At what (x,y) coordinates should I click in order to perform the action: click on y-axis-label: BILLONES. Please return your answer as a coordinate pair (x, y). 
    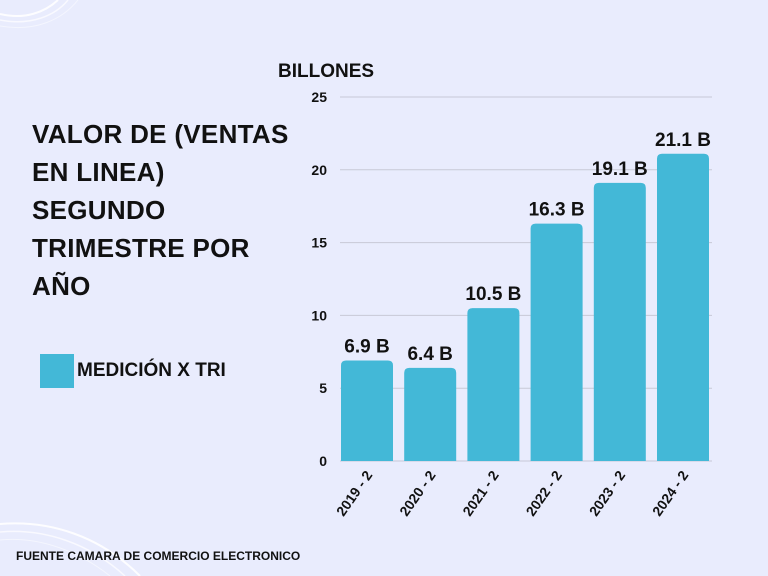
    Looking at the image, I should click on (326, 71).